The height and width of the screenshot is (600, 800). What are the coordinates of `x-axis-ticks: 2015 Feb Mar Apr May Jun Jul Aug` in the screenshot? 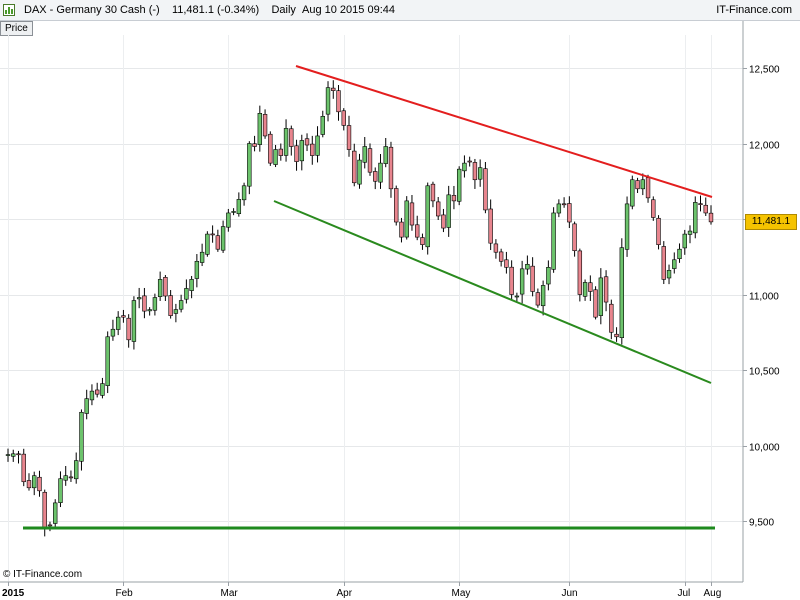 It's located at (361, 590).